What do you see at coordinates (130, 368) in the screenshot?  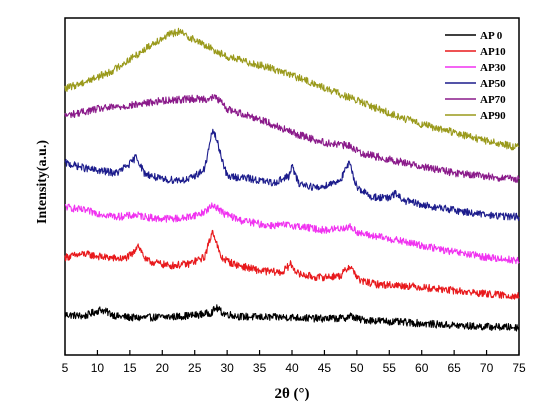 I see `x-tick-label-15: 15` at bounding box center [130, 368].